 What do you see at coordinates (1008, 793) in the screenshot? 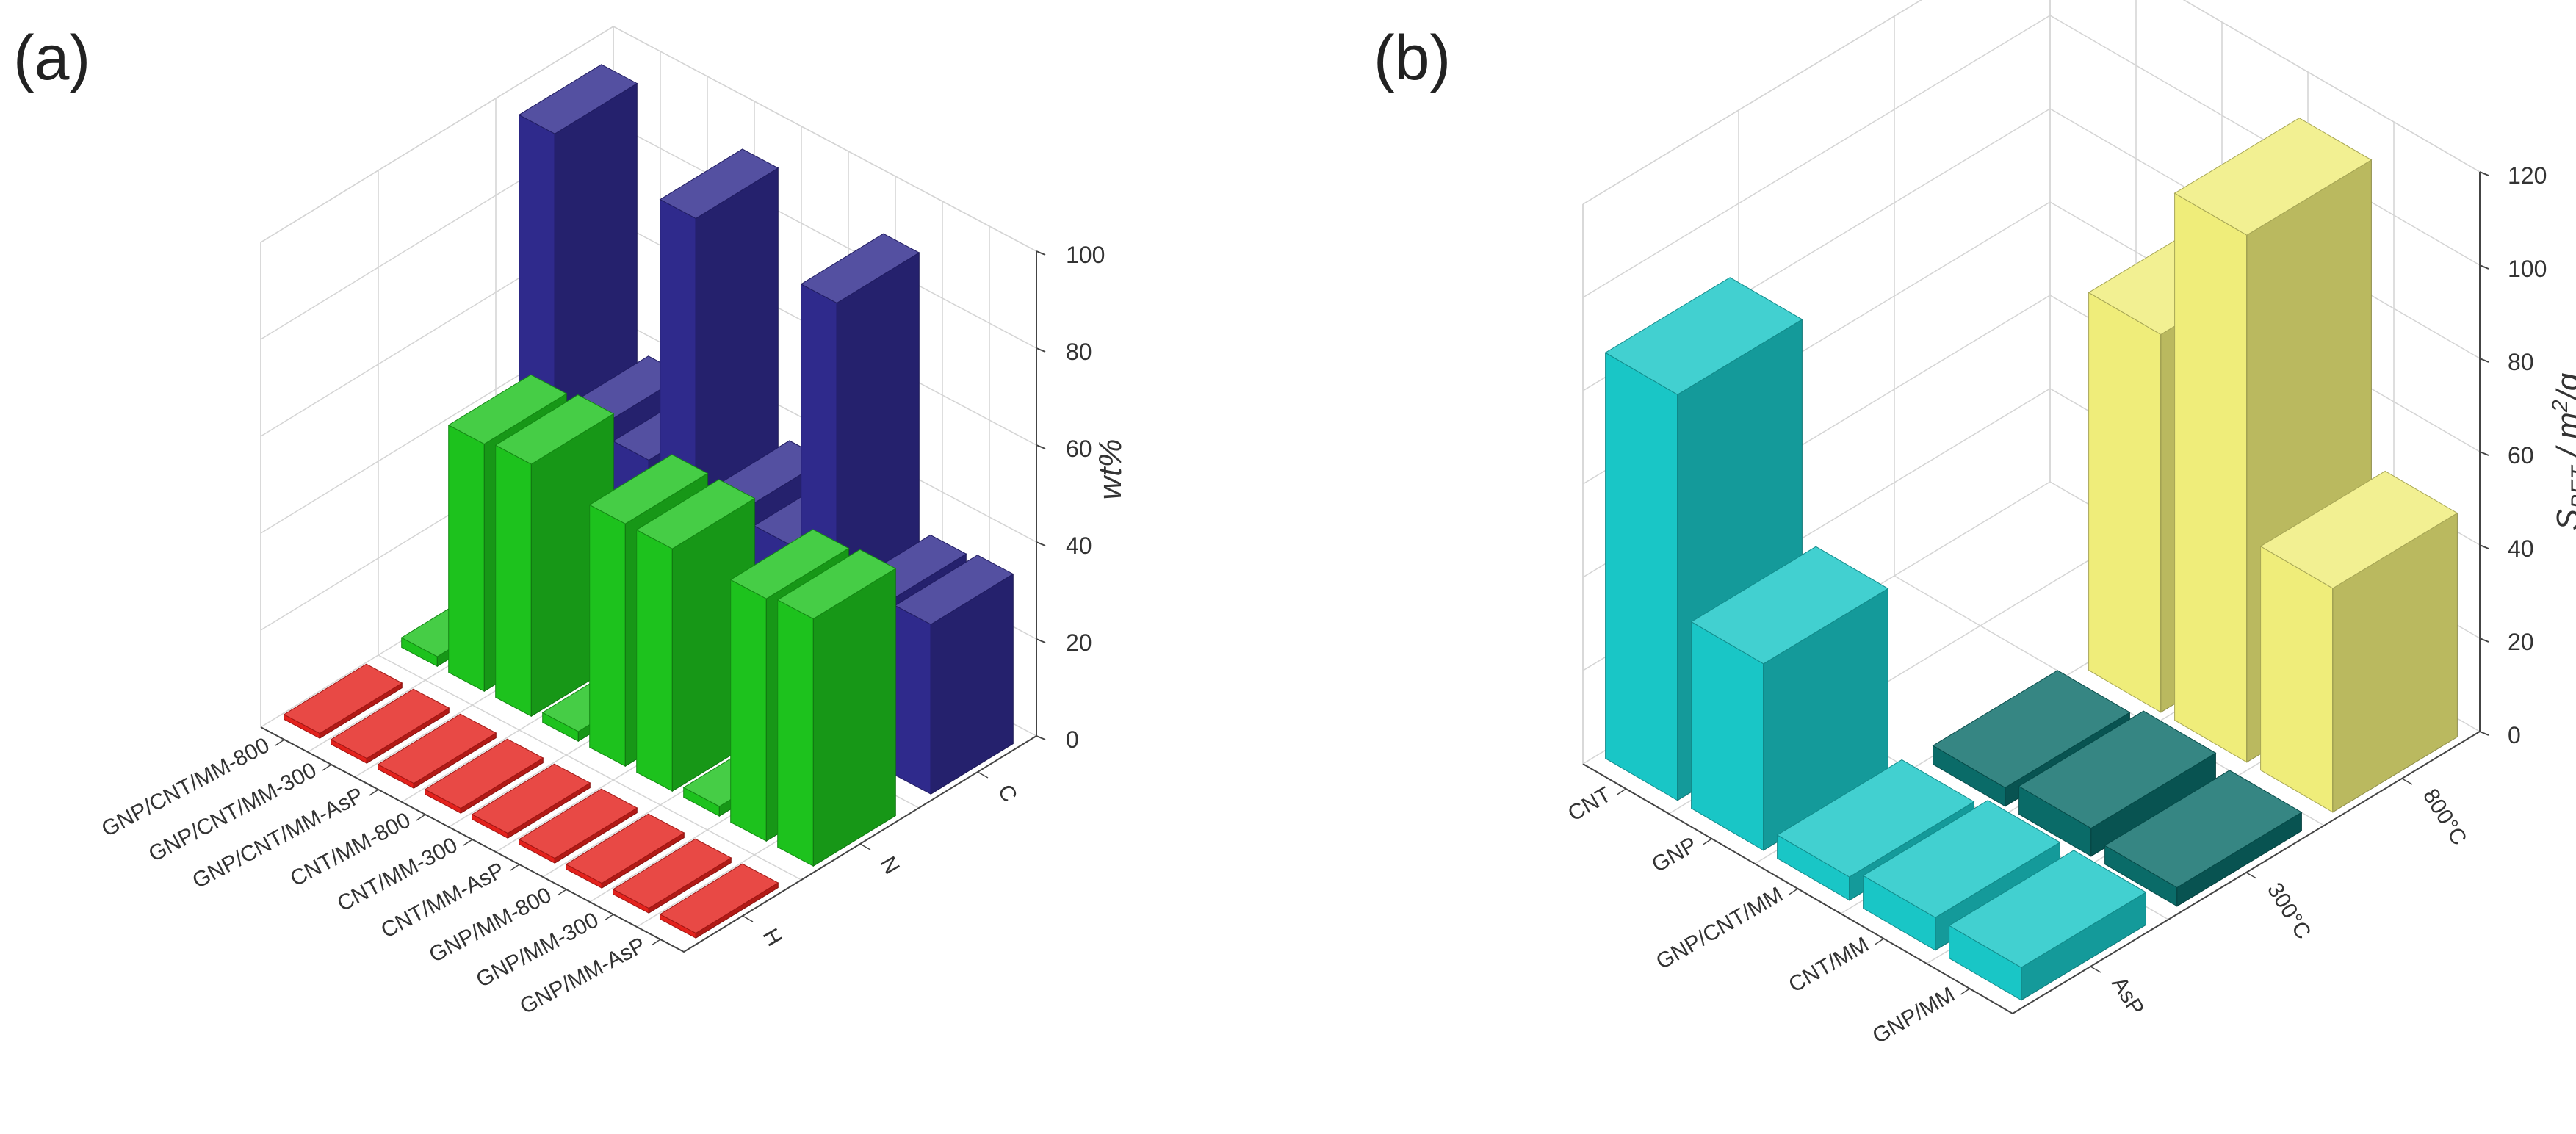
I see `element-label: C` at bounding box center [1008, 793].